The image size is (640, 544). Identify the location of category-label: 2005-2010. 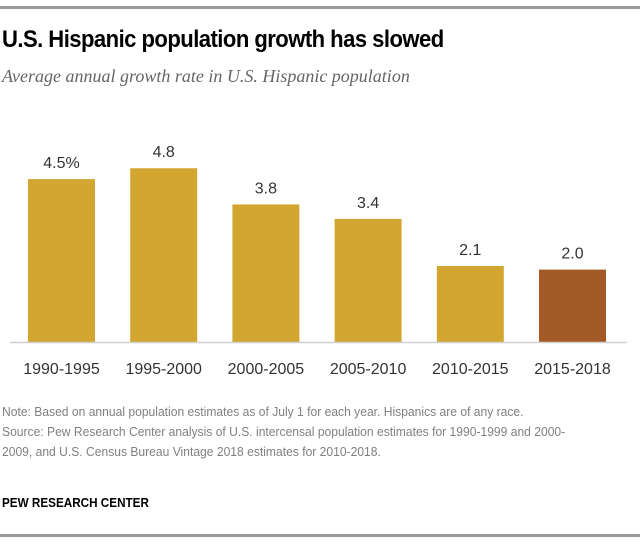
(368, 369).